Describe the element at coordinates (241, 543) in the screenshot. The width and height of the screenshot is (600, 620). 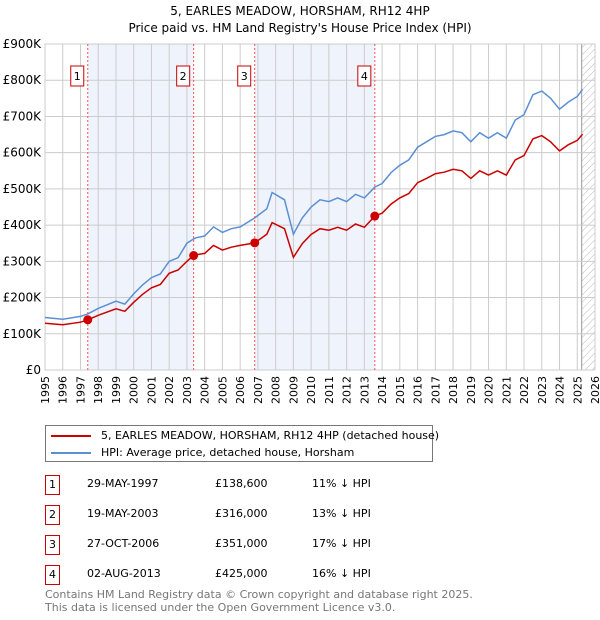
I see `sale-price: £351,000` at that location.